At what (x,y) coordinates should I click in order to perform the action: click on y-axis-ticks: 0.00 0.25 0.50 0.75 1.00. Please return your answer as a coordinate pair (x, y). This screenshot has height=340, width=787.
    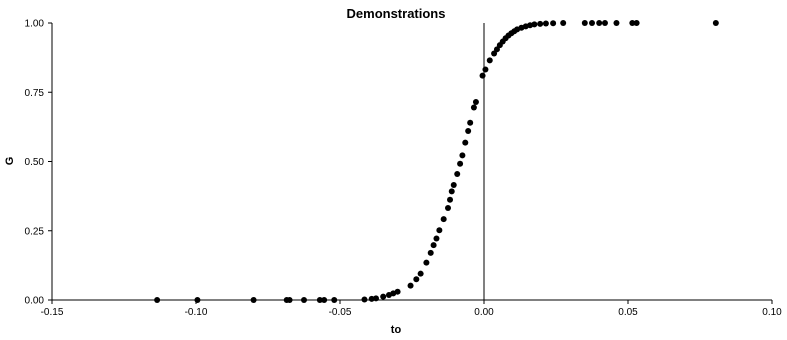
    Looking at the image, I should click on (38, 163).